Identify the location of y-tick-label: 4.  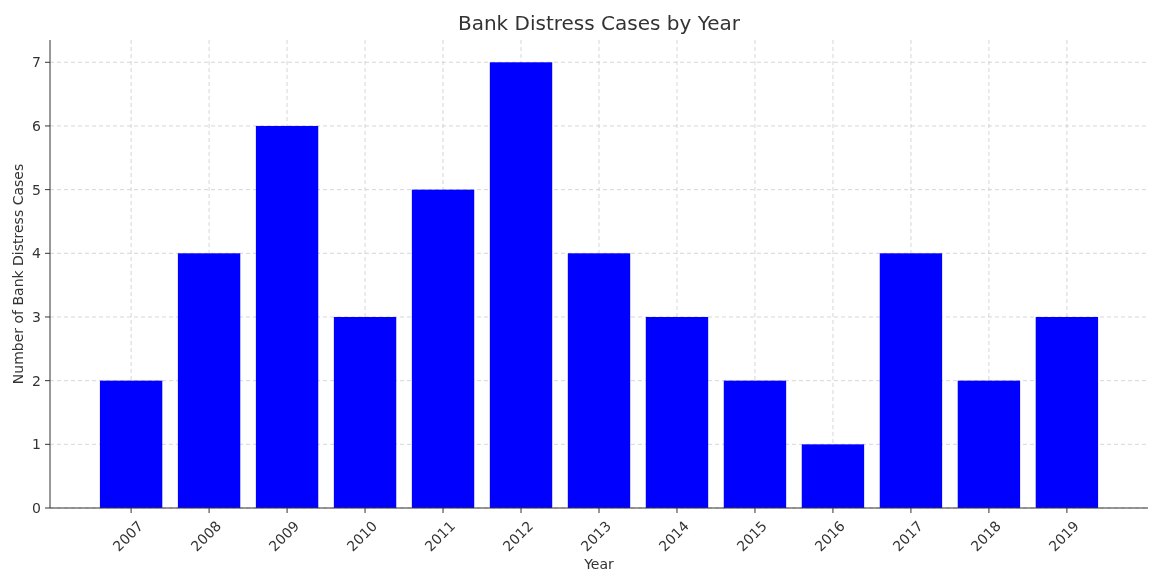
(37, 253).